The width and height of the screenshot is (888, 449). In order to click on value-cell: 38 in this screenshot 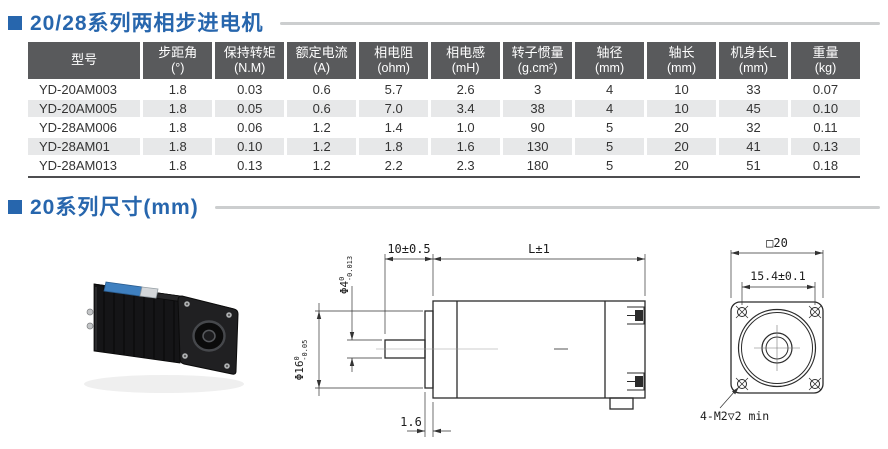, I will do `click(538, 108)`.